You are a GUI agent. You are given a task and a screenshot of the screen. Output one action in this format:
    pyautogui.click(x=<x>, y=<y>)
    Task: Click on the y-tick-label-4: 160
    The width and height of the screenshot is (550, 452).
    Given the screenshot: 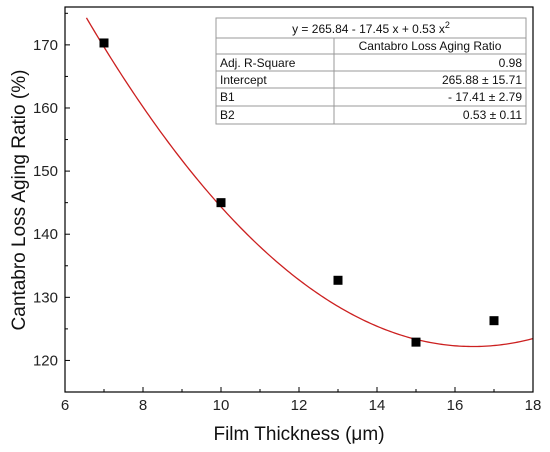 What is the action you would take?
    pyautogui.click(x=45, y=108)
    